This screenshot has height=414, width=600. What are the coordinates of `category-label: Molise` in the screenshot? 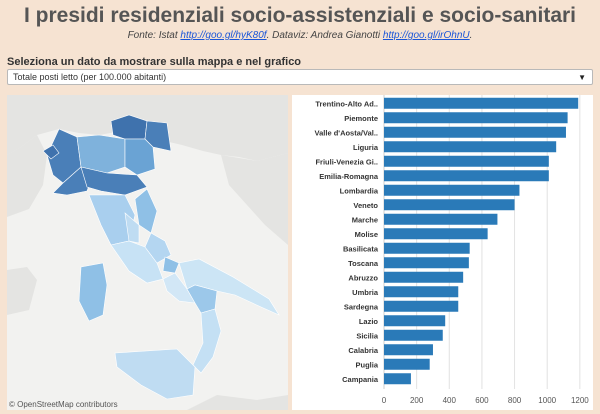 It's located at (366, 234).